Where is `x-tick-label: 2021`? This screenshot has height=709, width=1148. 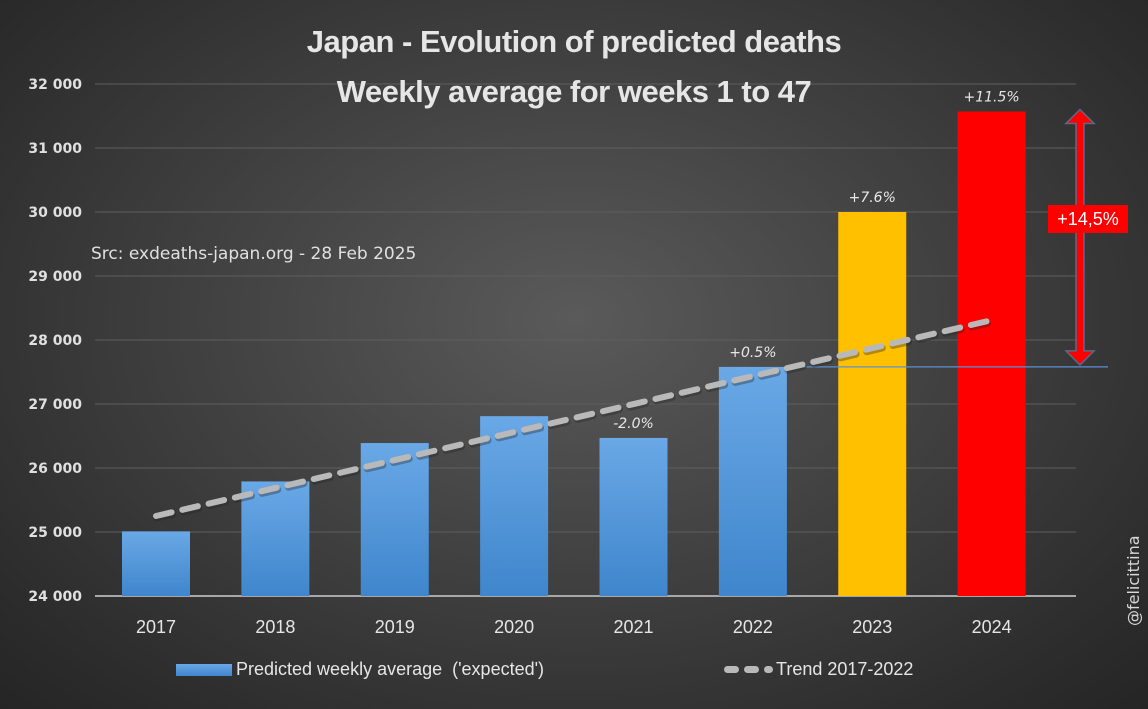
x-tick-label: 2021 is located at coordinates (633, 627).